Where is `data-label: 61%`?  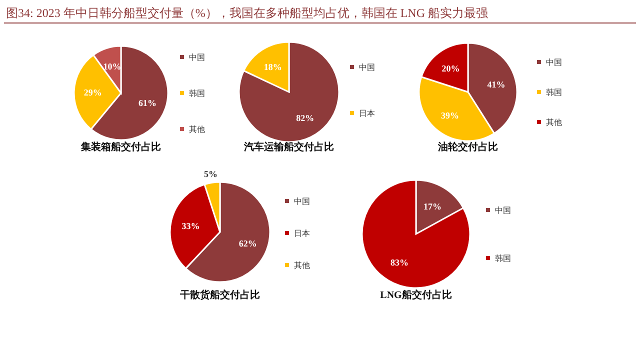 data-label: 61% is located at coordinates (147, 103).